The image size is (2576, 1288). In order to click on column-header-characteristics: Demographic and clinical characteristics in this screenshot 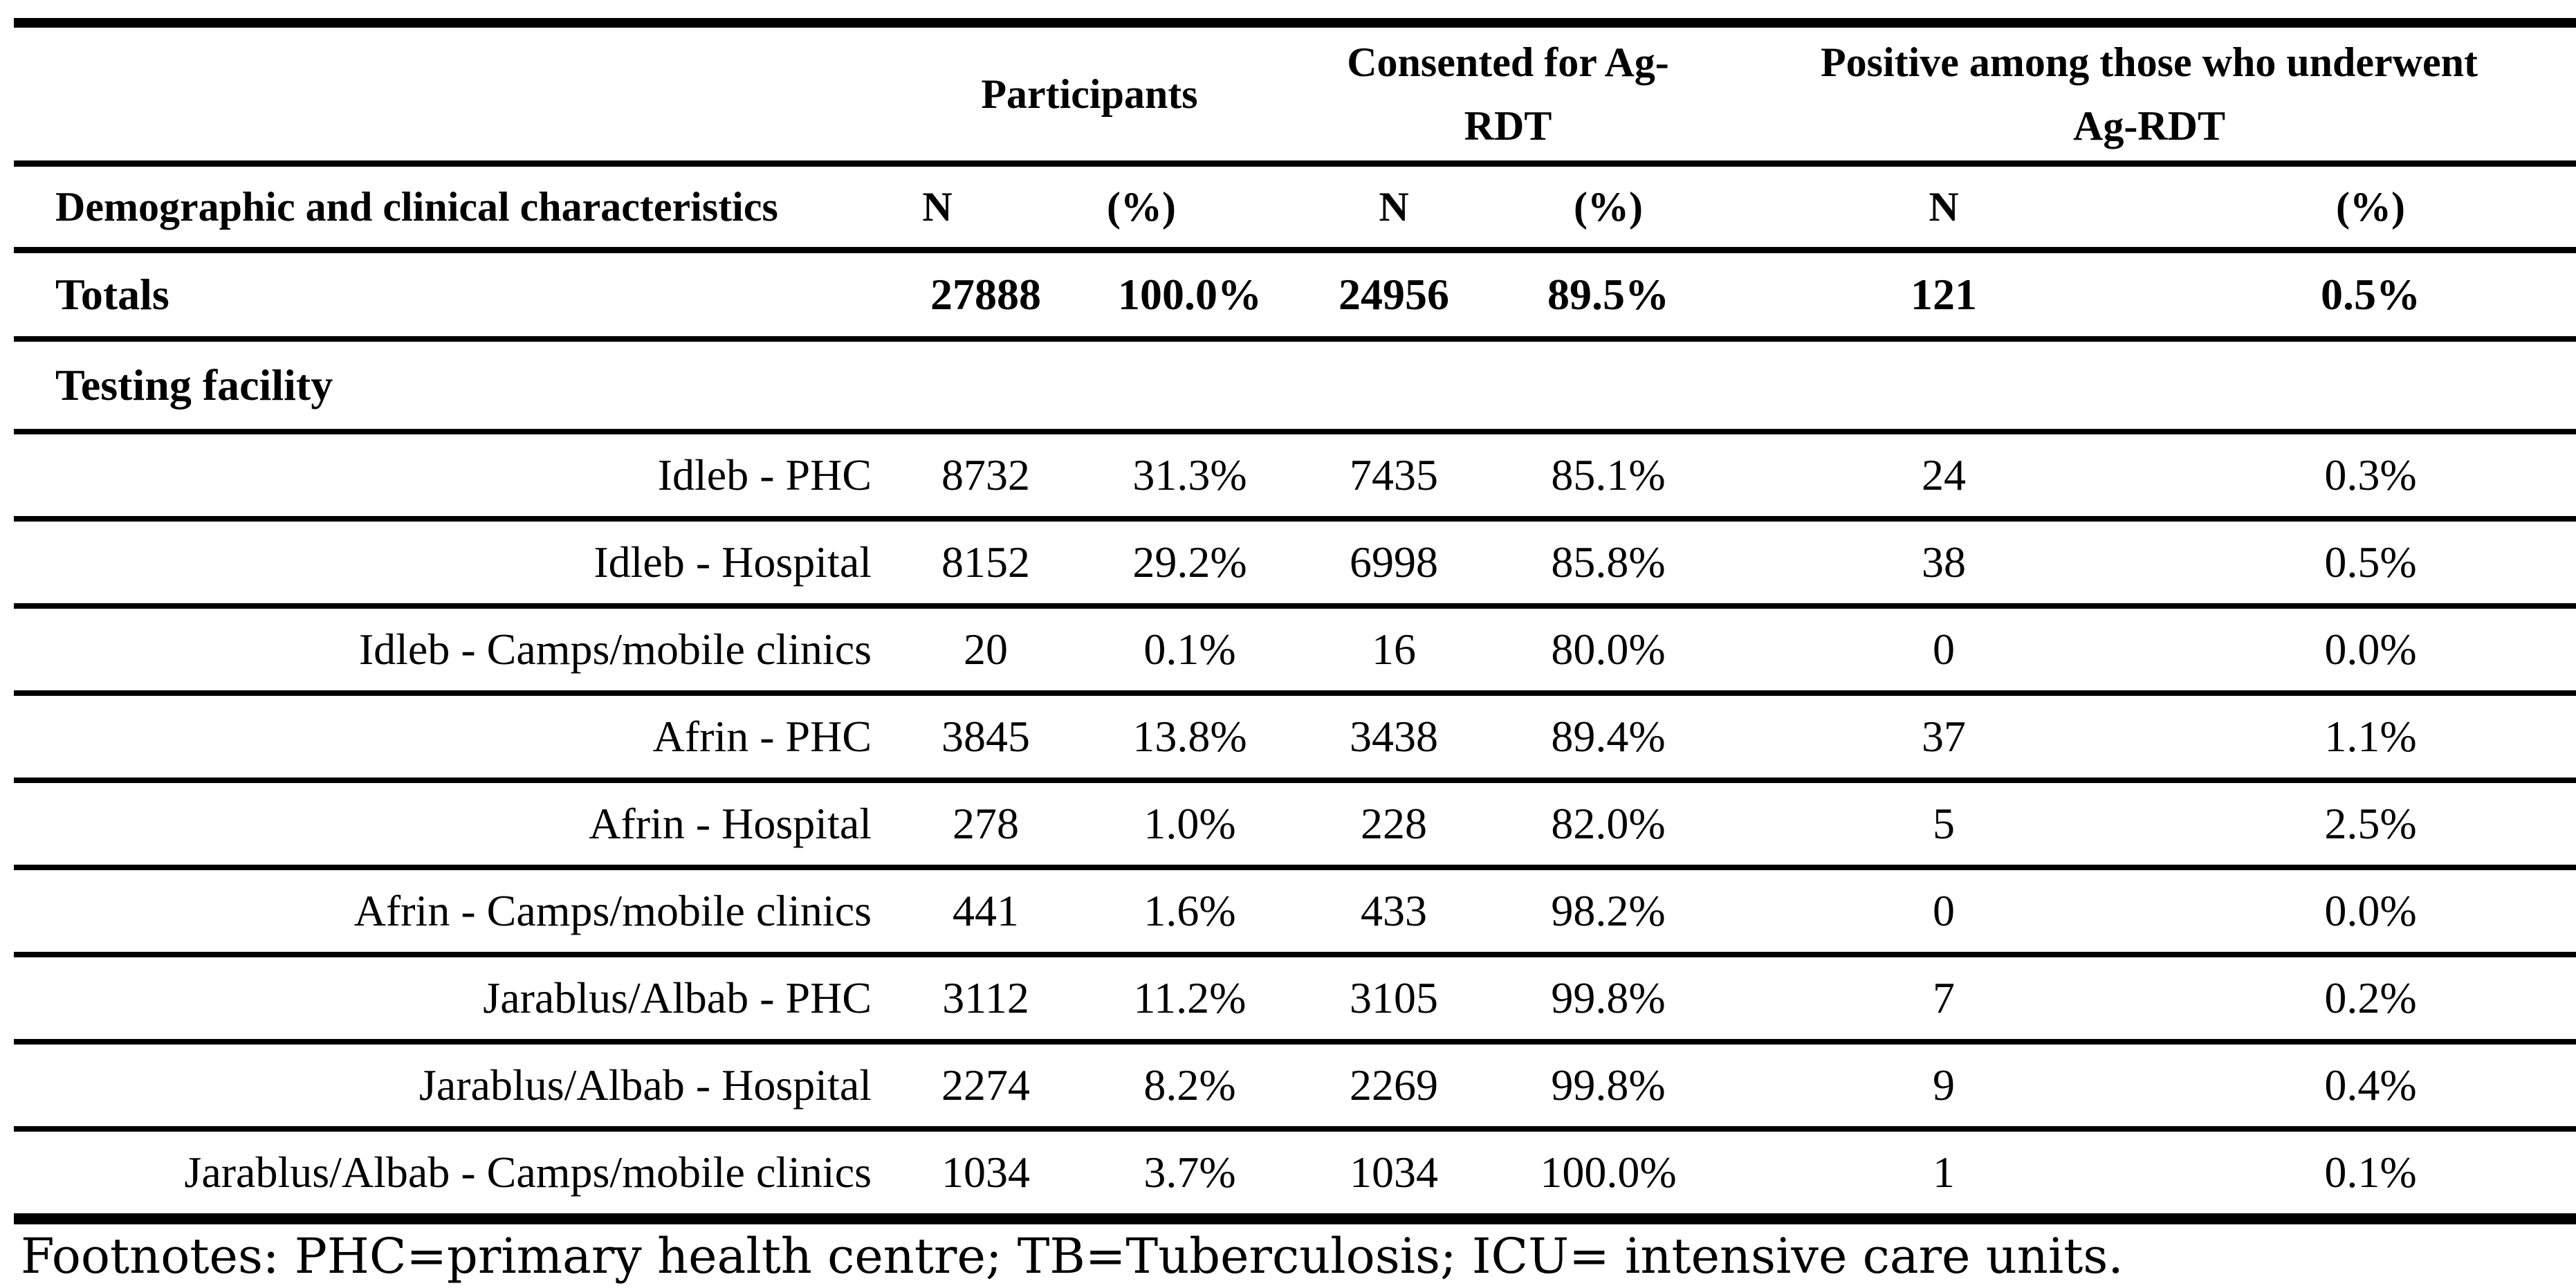, I will do `click(416, 206)`.